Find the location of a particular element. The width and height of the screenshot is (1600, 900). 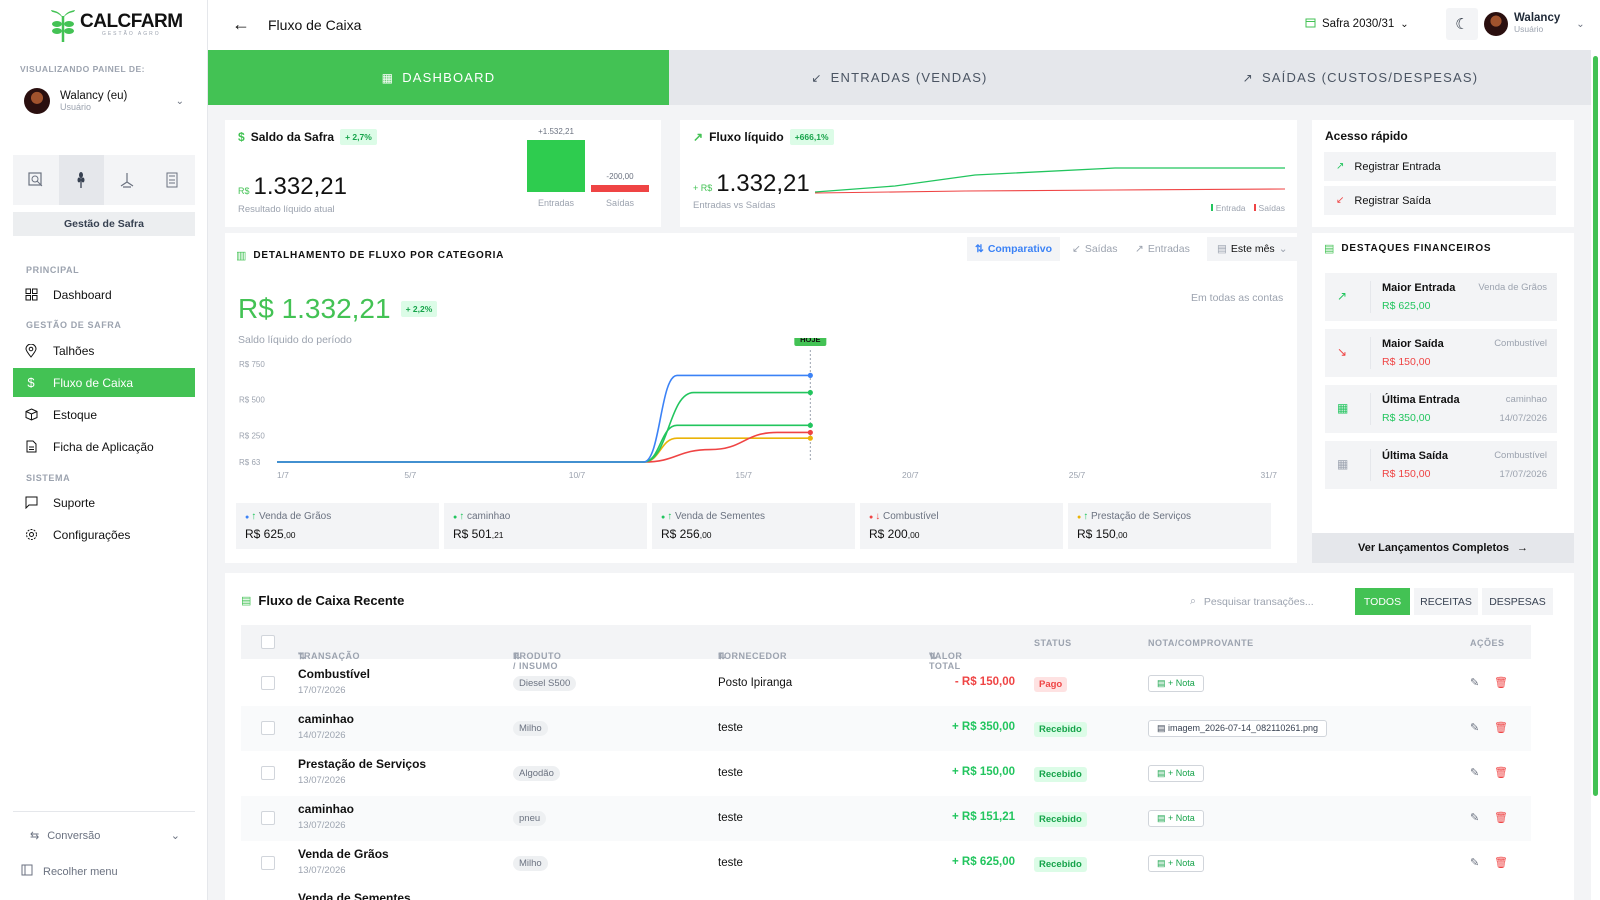

row-transacao: Combustível is located at coordinates (334, 674).